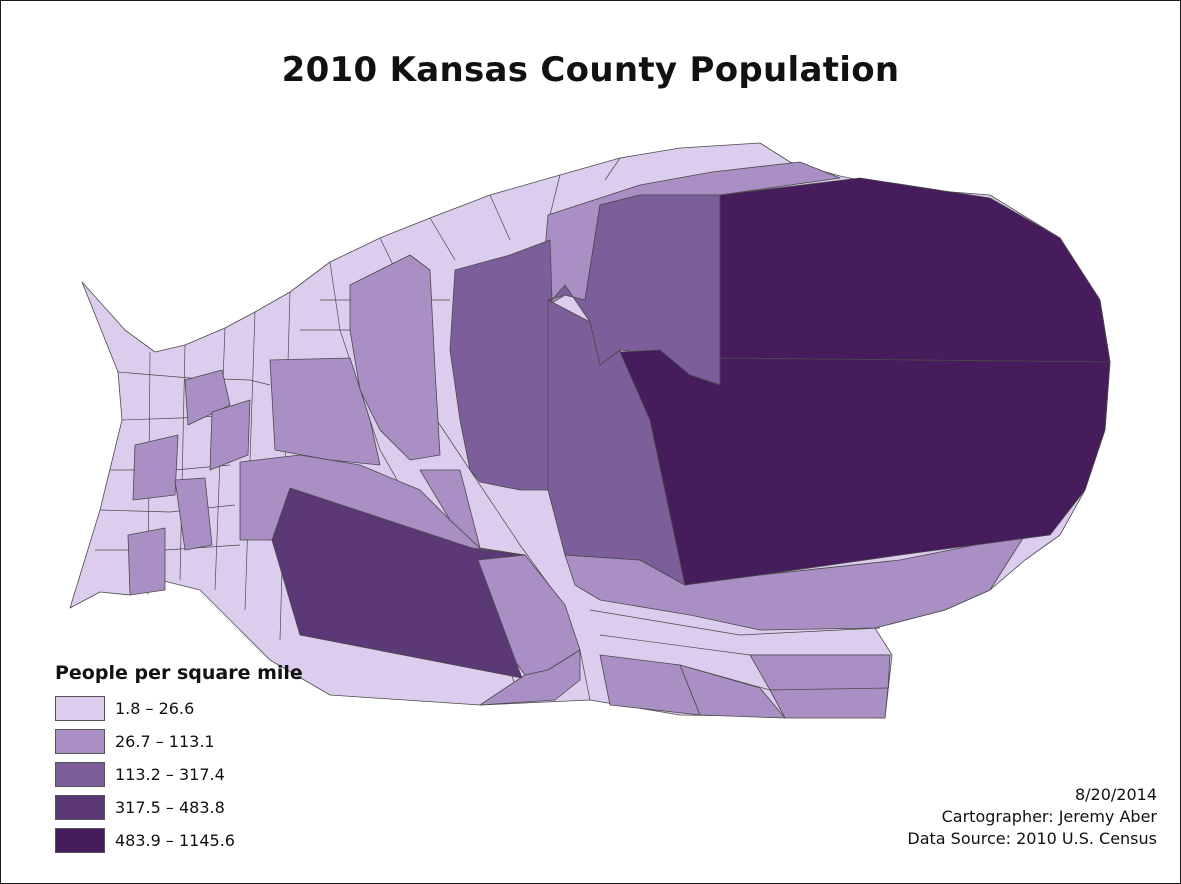 The image size is (1181, 884). What do you see at coordinates (590, 70) in the screenshot?
I see `map-title: 2010 Kansas County Population` at bounding box center [590, 70].